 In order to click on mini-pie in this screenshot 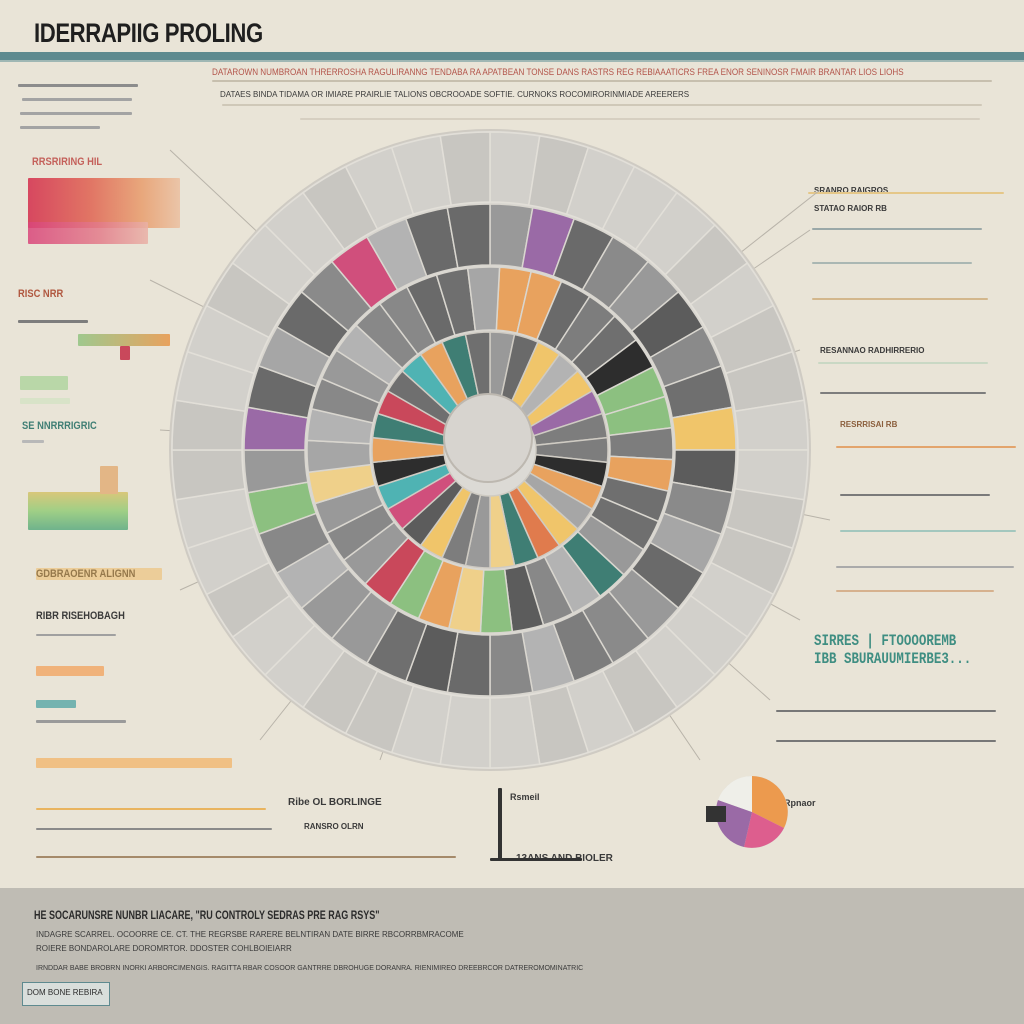, I will do `click(747, 811)`.